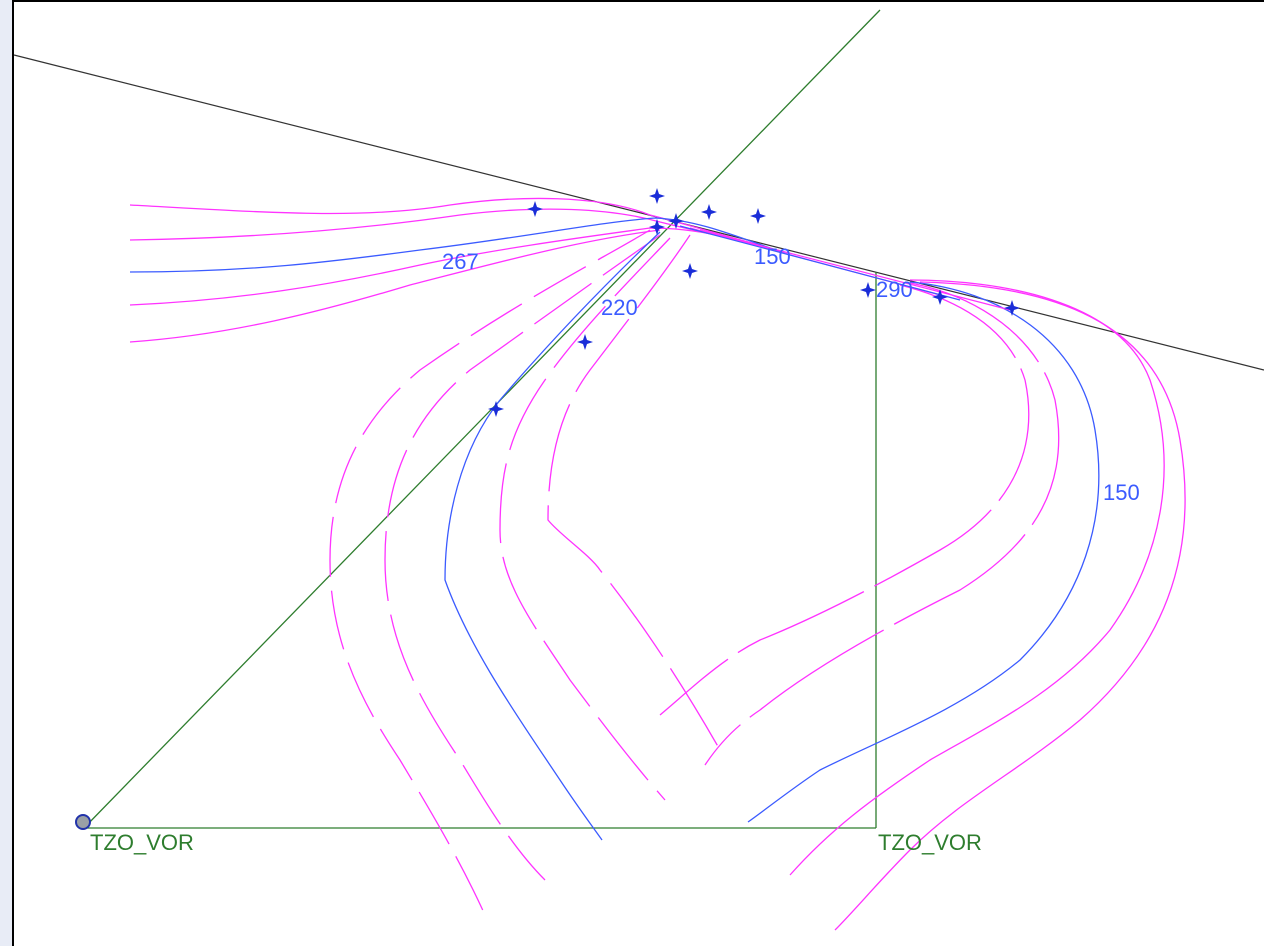  I want to click on marker-group, so click(754, 302).